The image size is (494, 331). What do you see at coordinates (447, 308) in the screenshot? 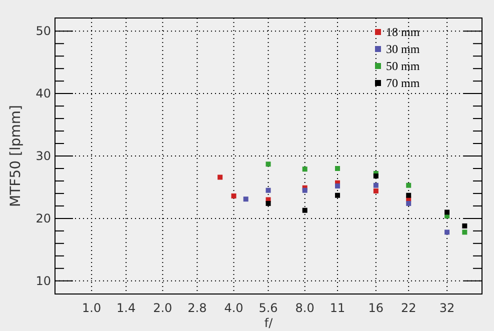
I see `x-tick-label: 32` at bounding box center [447, 308].